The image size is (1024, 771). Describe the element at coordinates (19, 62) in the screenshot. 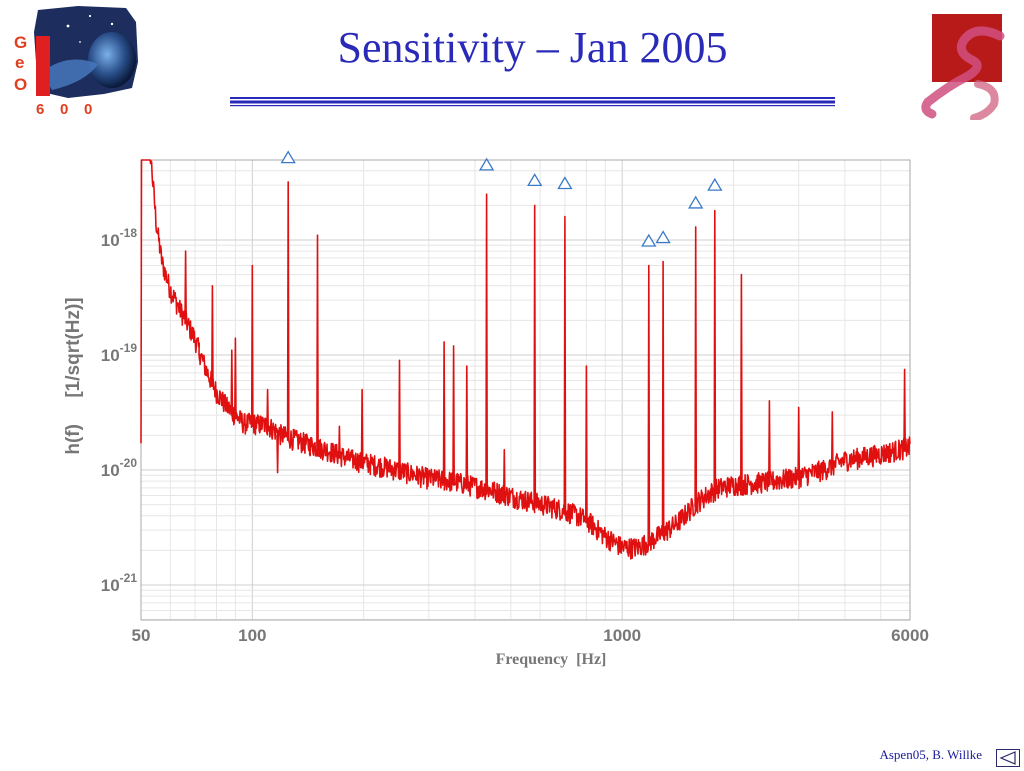

I see `logo-letter-e: e` at that location.